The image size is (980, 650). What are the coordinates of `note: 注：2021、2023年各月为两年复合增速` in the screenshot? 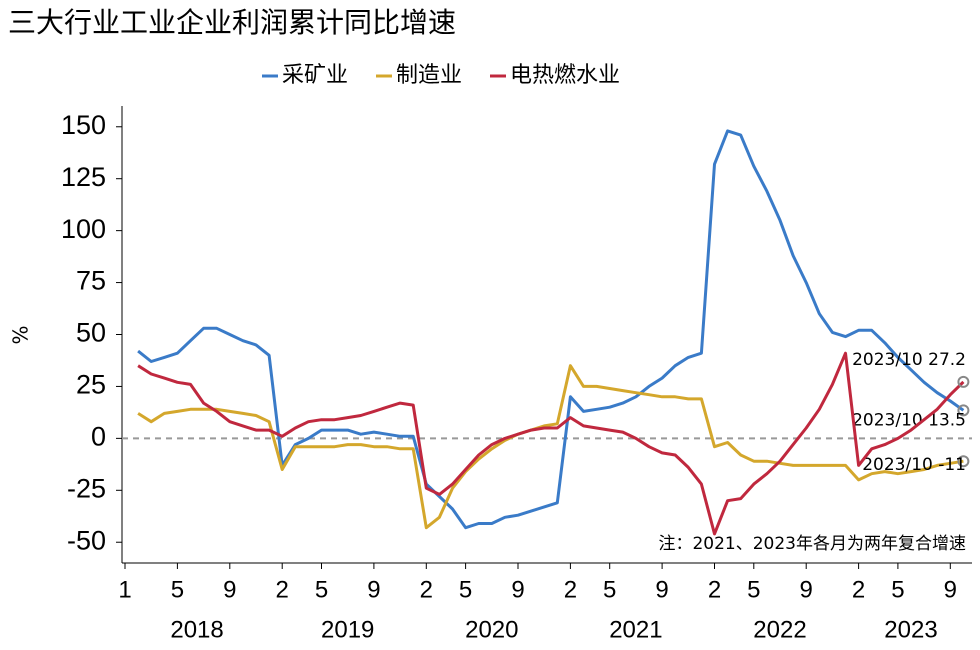 It's located at (812, 544).